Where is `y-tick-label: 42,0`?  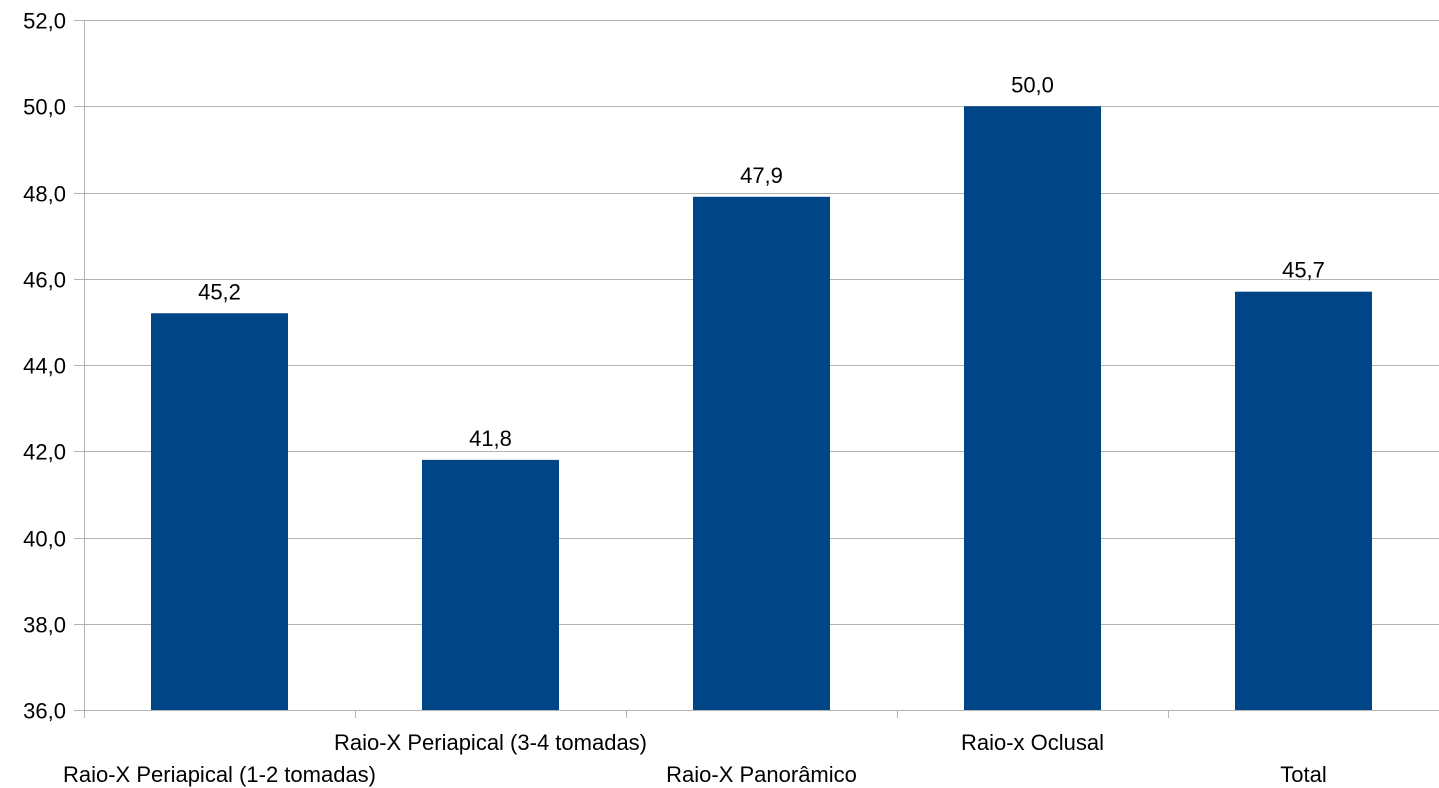 y-tick-label: 42,0 is located at coordinates (44, 452).